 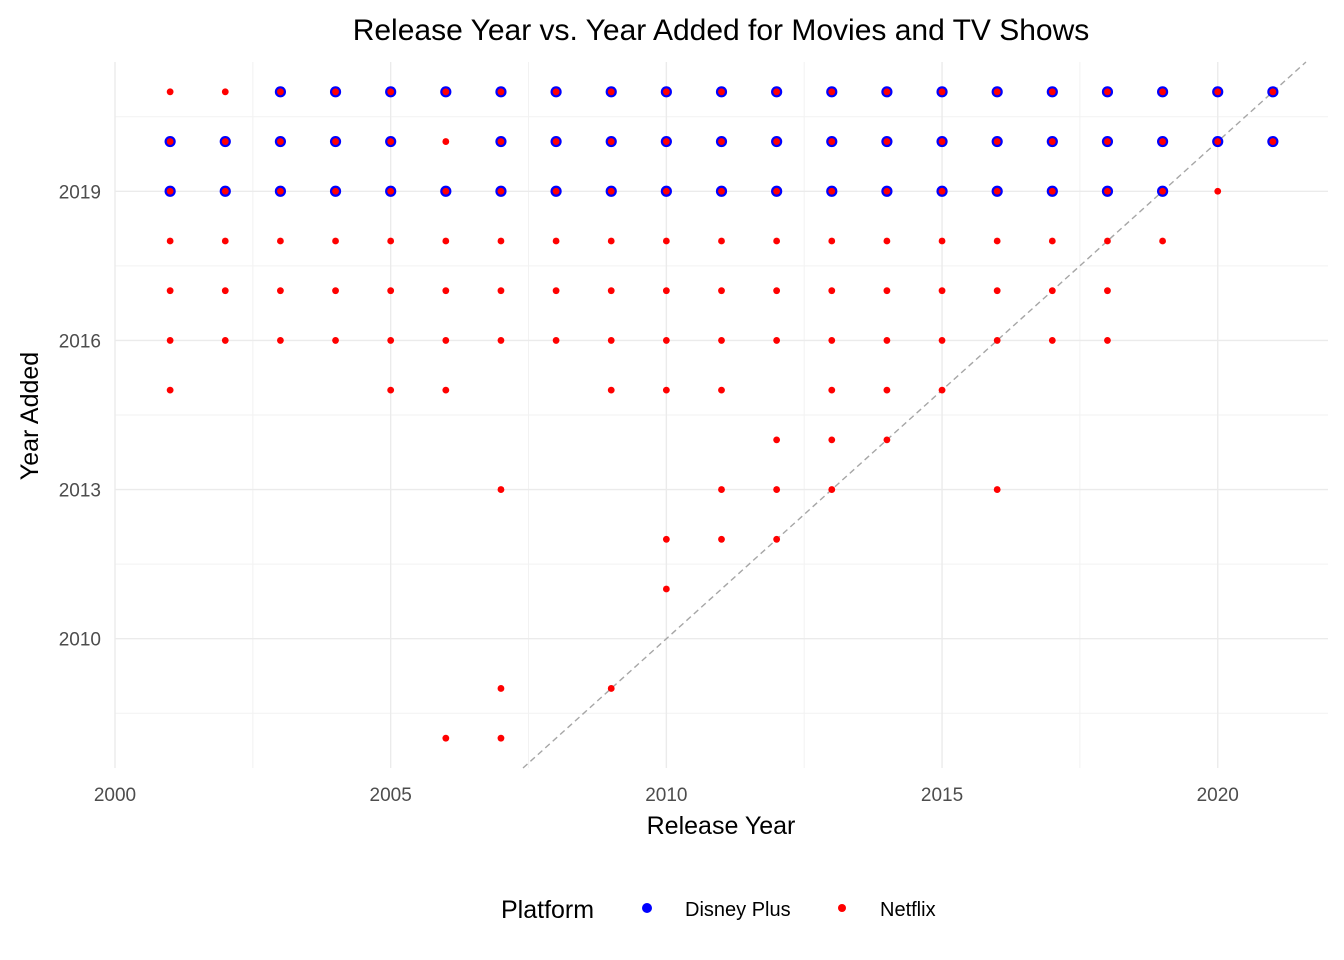 What do you see at coordinates (1218, 795) in the screenshot?
I see `x-tick-label: 2020` at bounding box center [1218, 795].